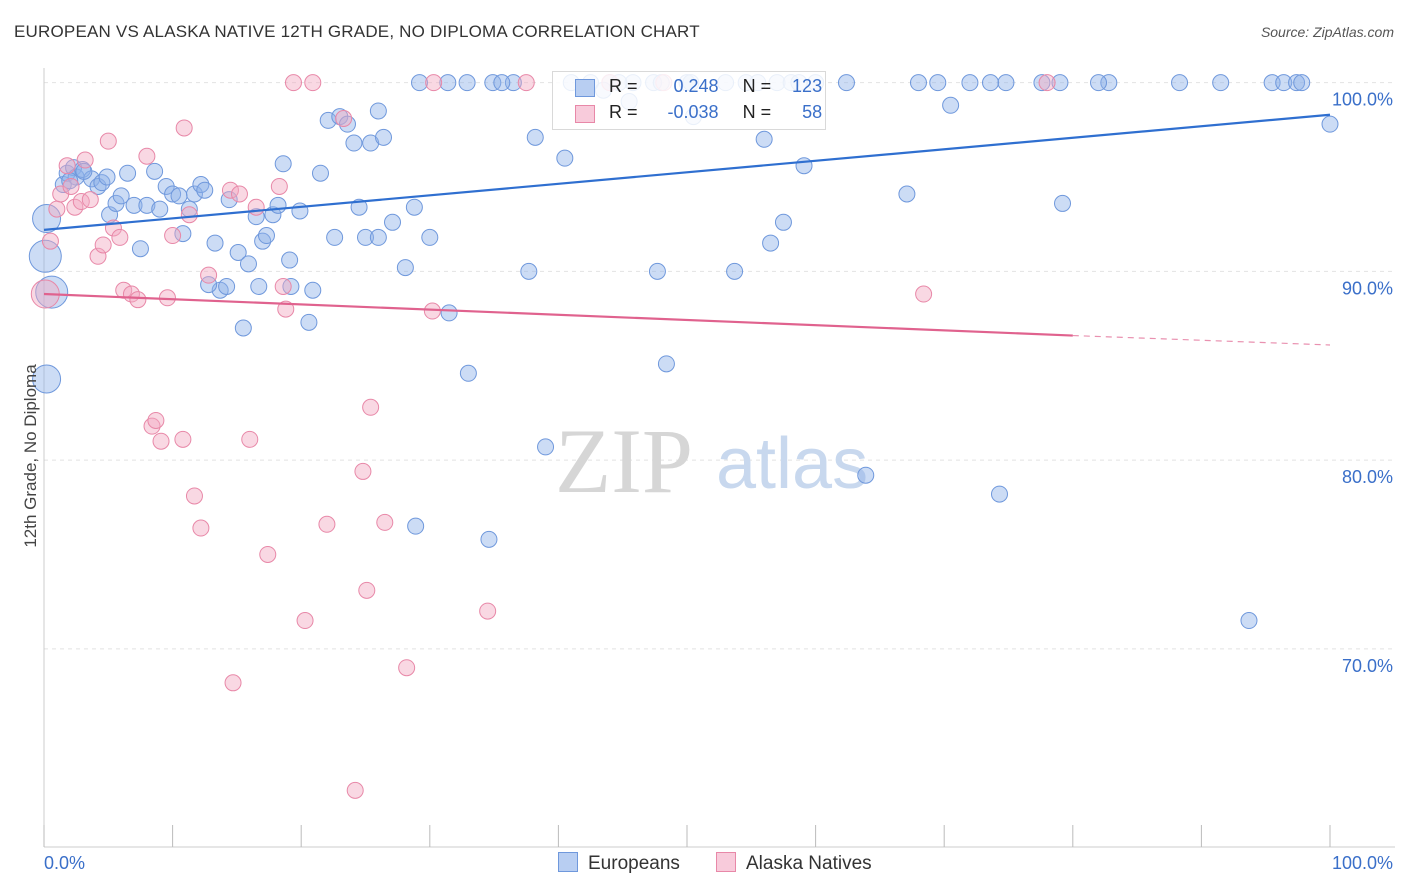 Image resolution: width=1406 pixels, height=892 pixels. Describe the element at coordinates (30, 456) in the screenshot. I see `y-axis-label: 12th Grade, No Diploma` at that location.